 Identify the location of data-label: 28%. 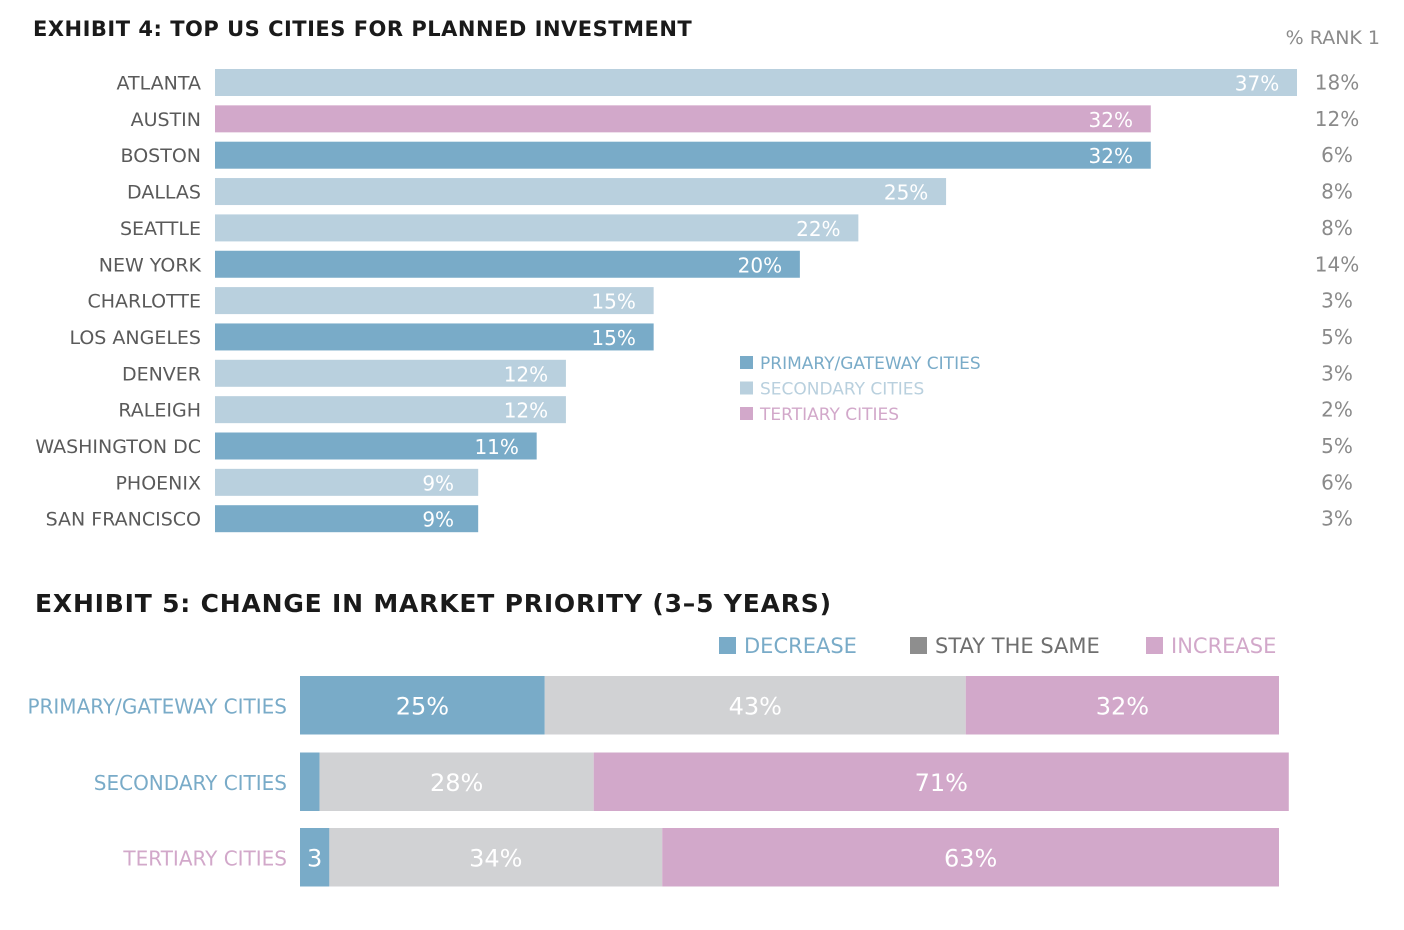
(456, 783).